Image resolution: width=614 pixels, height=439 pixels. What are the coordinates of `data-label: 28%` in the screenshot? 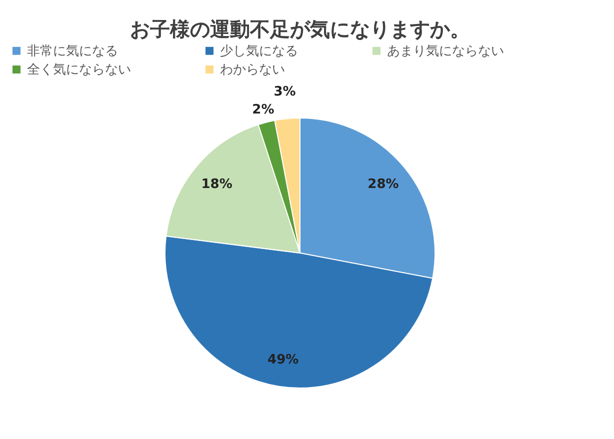 It's located at (383, 184).